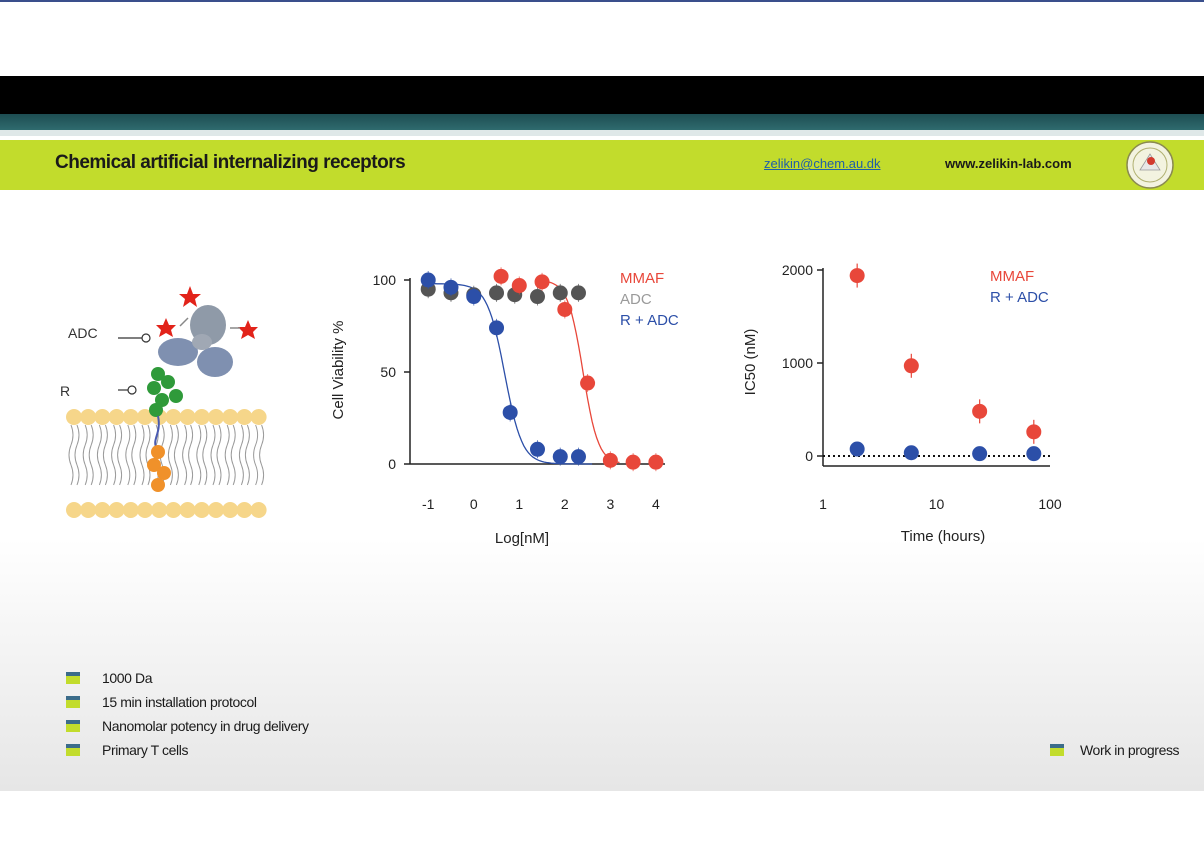 This screenshot has height=861, width=1204. Describe the element at coordinates (602, 826) in the screenshot. I see `bottom-margin` at that location.